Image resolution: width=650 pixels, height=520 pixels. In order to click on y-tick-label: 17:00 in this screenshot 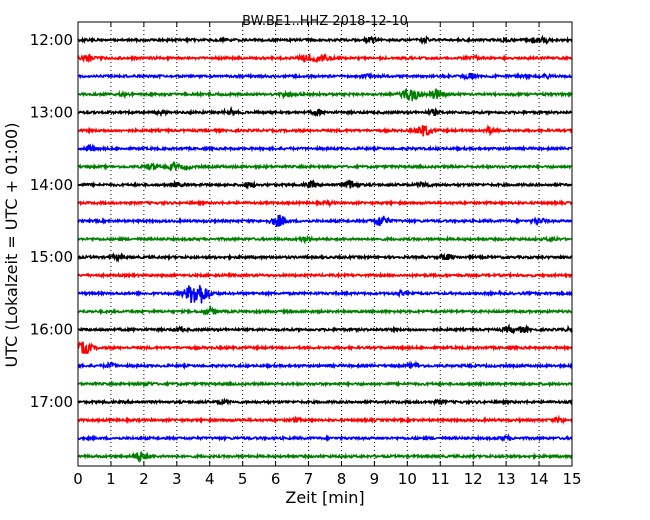, I will do `click(51, 402)`.